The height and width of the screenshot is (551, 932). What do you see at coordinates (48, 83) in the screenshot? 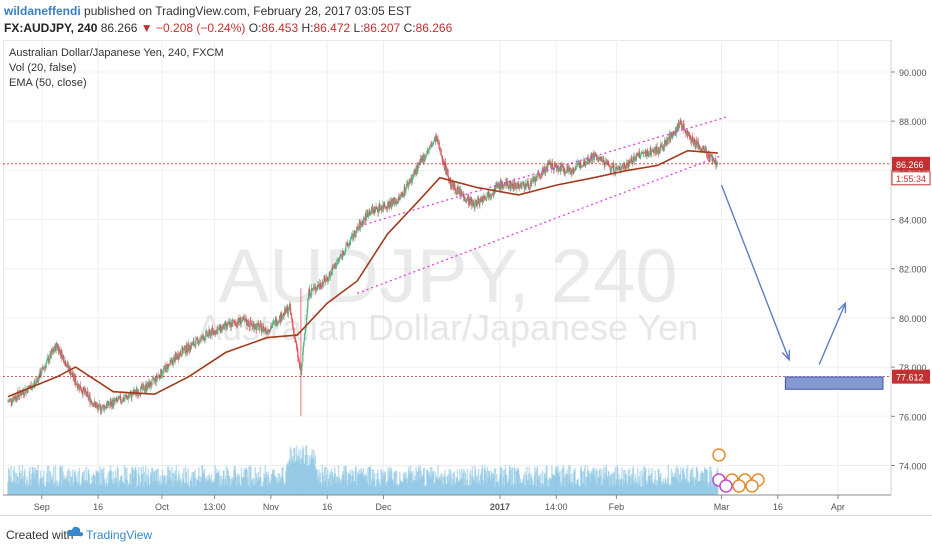
I see `legend-ema: EMA (50, close)` at bounding box center [48, 83].